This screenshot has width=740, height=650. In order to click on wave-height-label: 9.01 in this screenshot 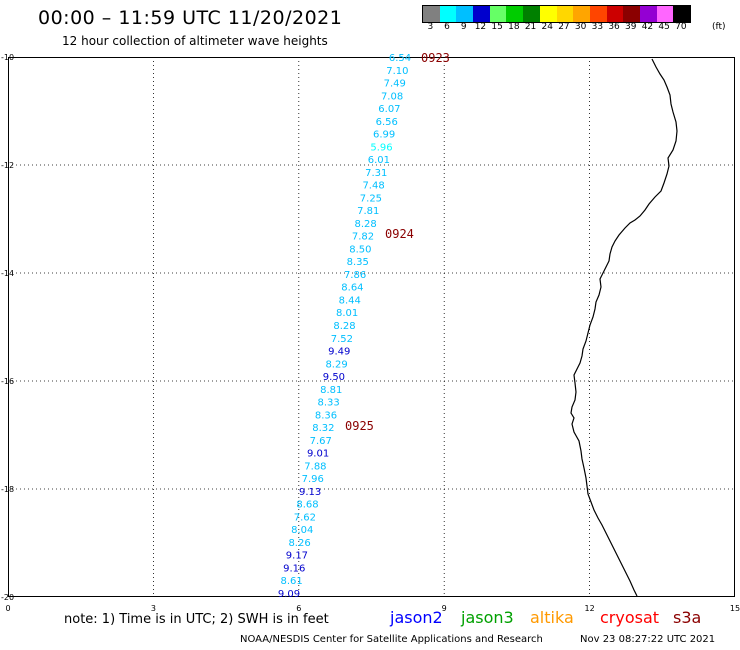, I will do `click(318, 454)`.